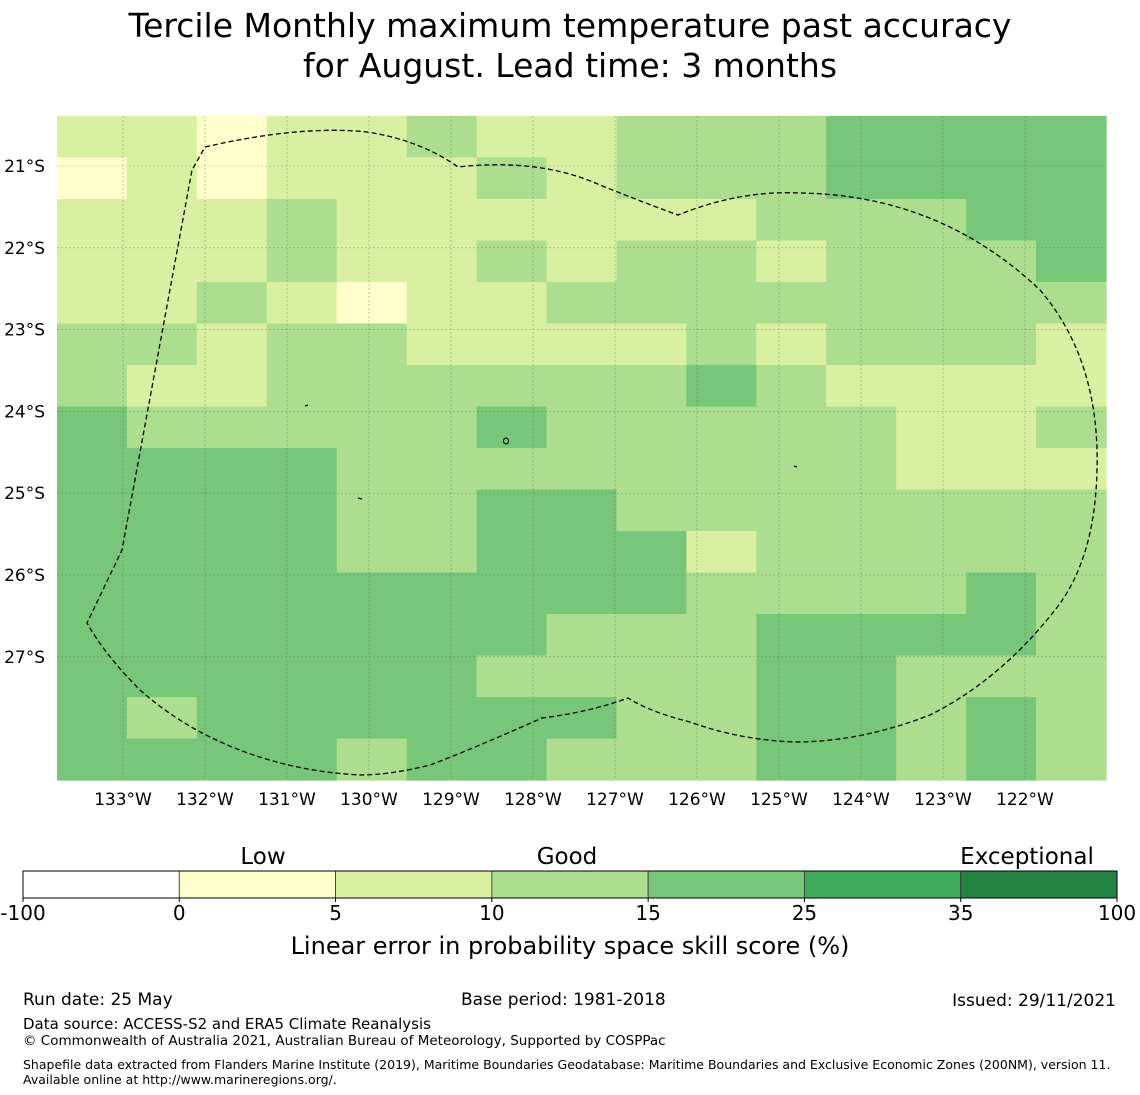 This screenshot has width=1140, height=1095. What do you see at coordinates (24, 331) in the screenshot?
I see `latitude-label: 23°S` at bounding box center [24, 331].